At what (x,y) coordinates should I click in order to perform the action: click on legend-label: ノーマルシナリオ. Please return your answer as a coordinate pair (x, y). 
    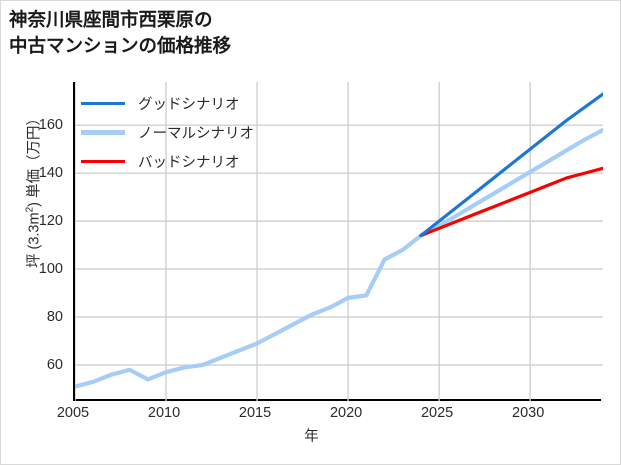
    Looking at the image, I should click on (196, 134).